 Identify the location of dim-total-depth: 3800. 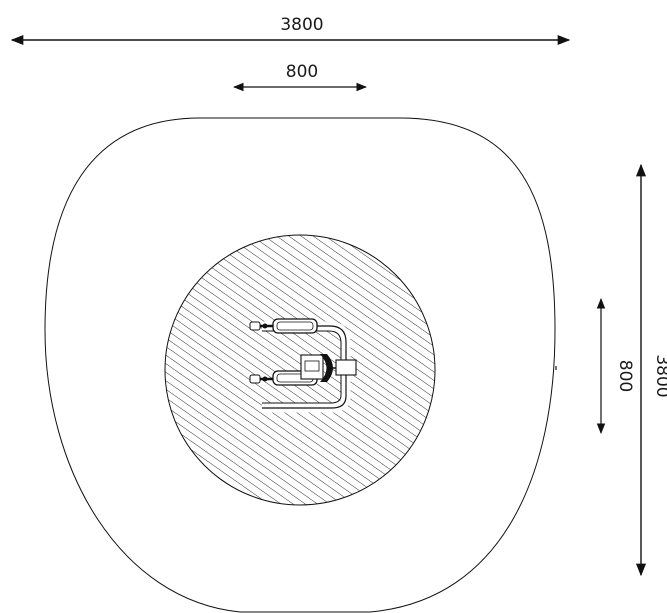
(651, 370).